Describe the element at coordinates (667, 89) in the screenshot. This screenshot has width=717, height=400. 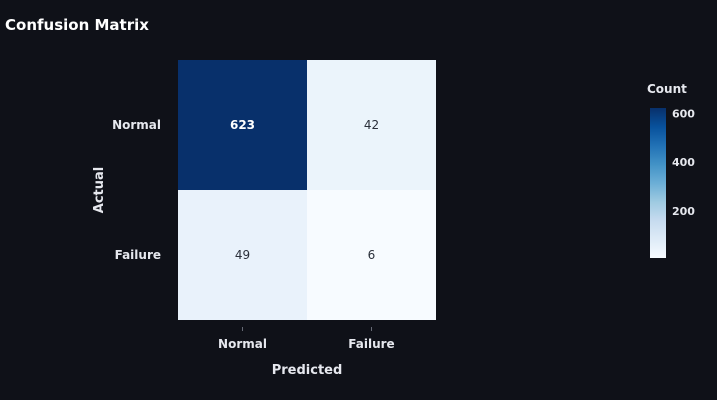
I see `colorbar-title: Count` at that location.